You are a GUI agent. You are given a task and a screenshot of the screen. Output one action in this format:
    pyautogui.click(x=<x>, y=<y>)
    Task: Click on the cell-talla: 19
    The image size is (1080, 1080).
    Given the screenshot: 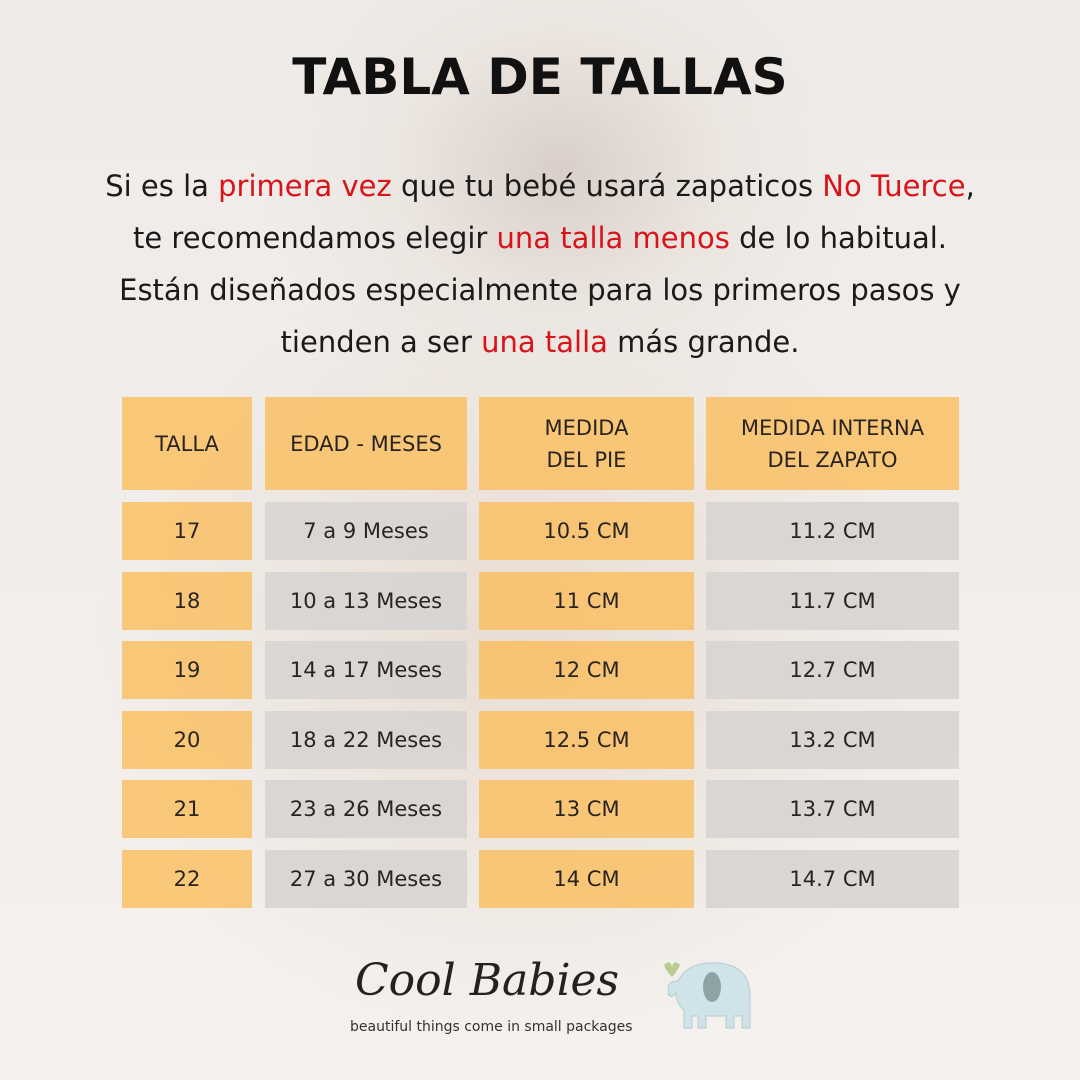 What is the action you would take?
    pyautogui.click(x=187, y=670)
    